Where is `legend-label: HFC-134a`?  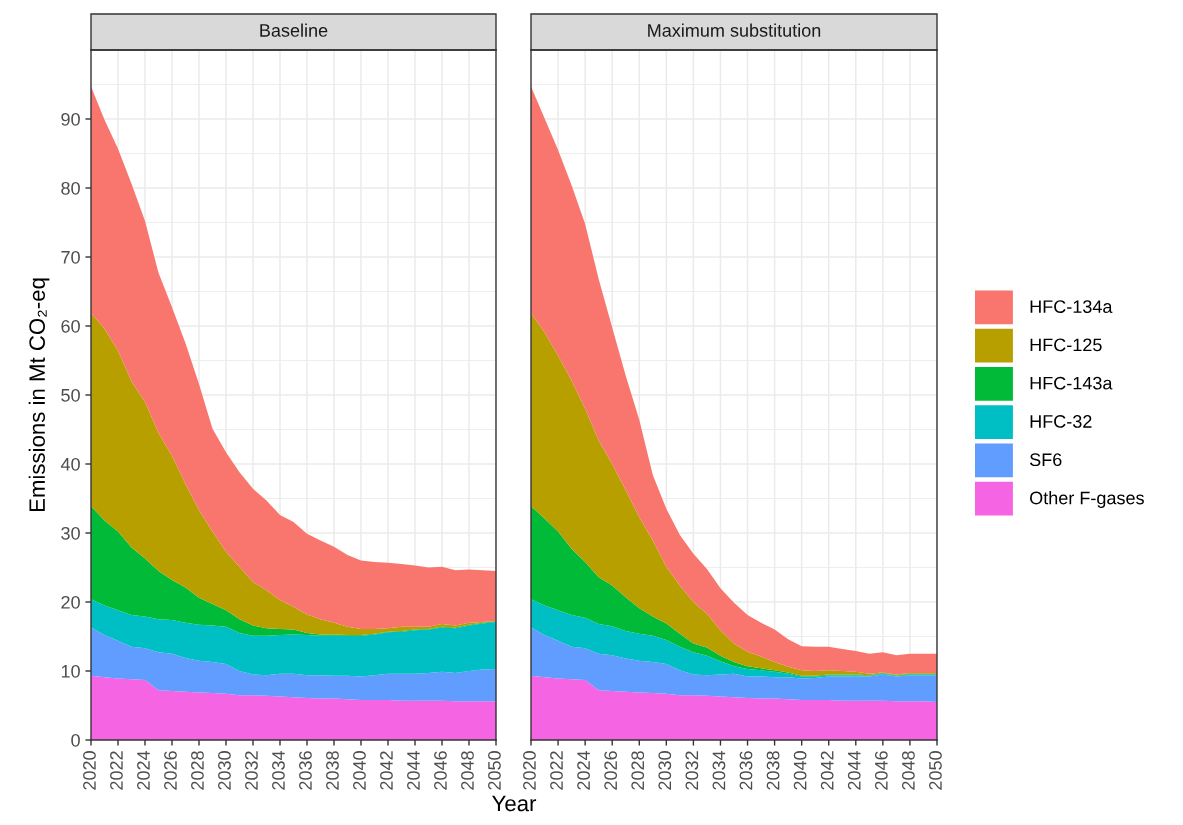
legend-label: HFC-134a is located at coordinates (1071, 306).